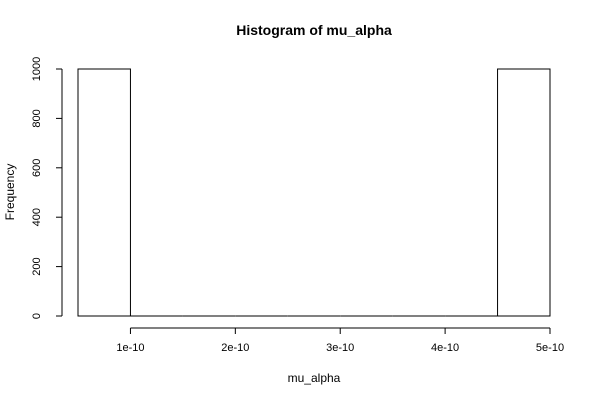 This screenshot has width=600, height=400. What do you see at coordinates (37, 168) in the screenshot?
I see `y-tick-label: 600` at bounding box center [37, 168].